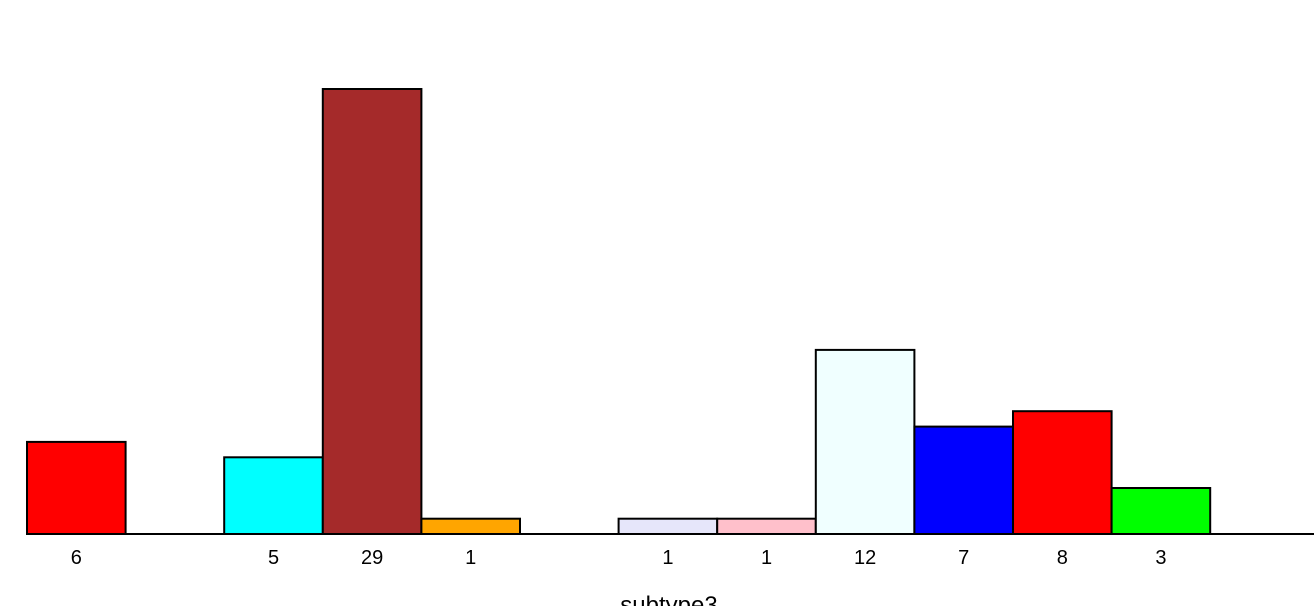 The image size is (1314, 606). Describe the element at coordinates (766, 558) in the screenshot. I see `tick-label-5: 1` at that location.